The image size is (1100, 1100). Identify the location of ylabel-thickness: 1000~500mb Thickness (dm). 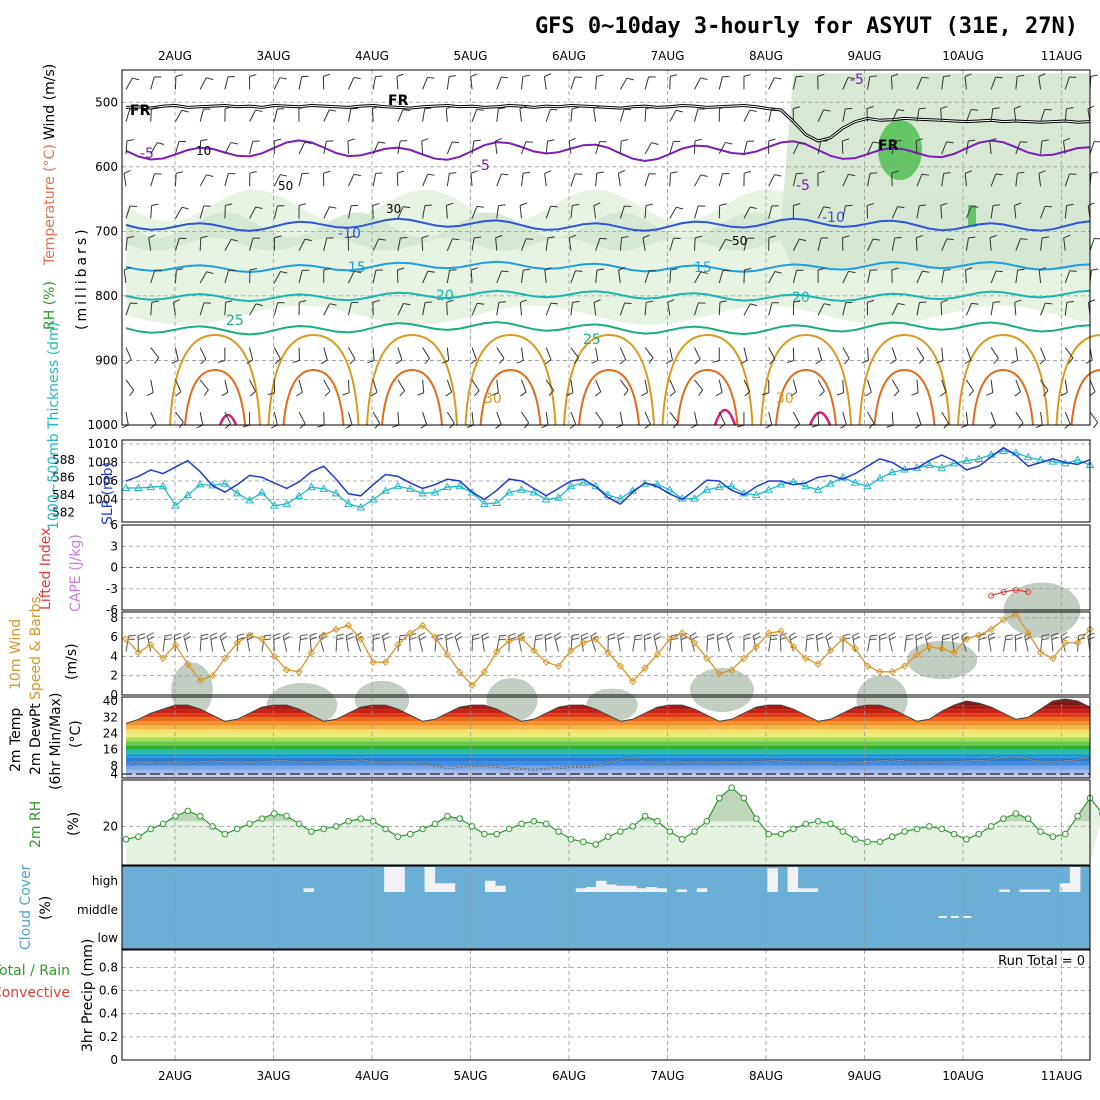
(54, 426).